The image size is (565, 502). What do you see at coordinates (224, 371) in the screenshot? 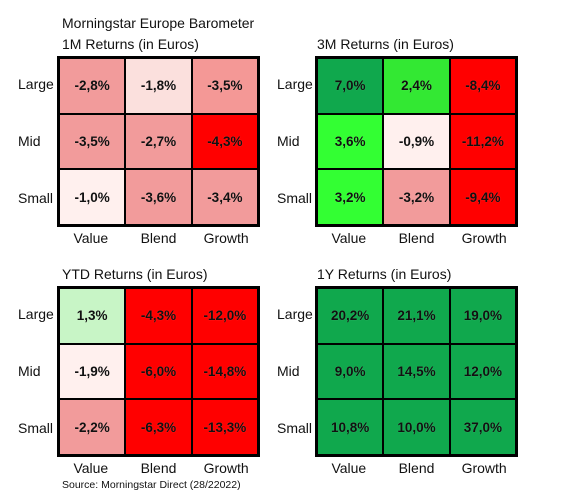
I see `heatmap-cell-mid-growth: -14,8%` at bounding box center [224, 371].